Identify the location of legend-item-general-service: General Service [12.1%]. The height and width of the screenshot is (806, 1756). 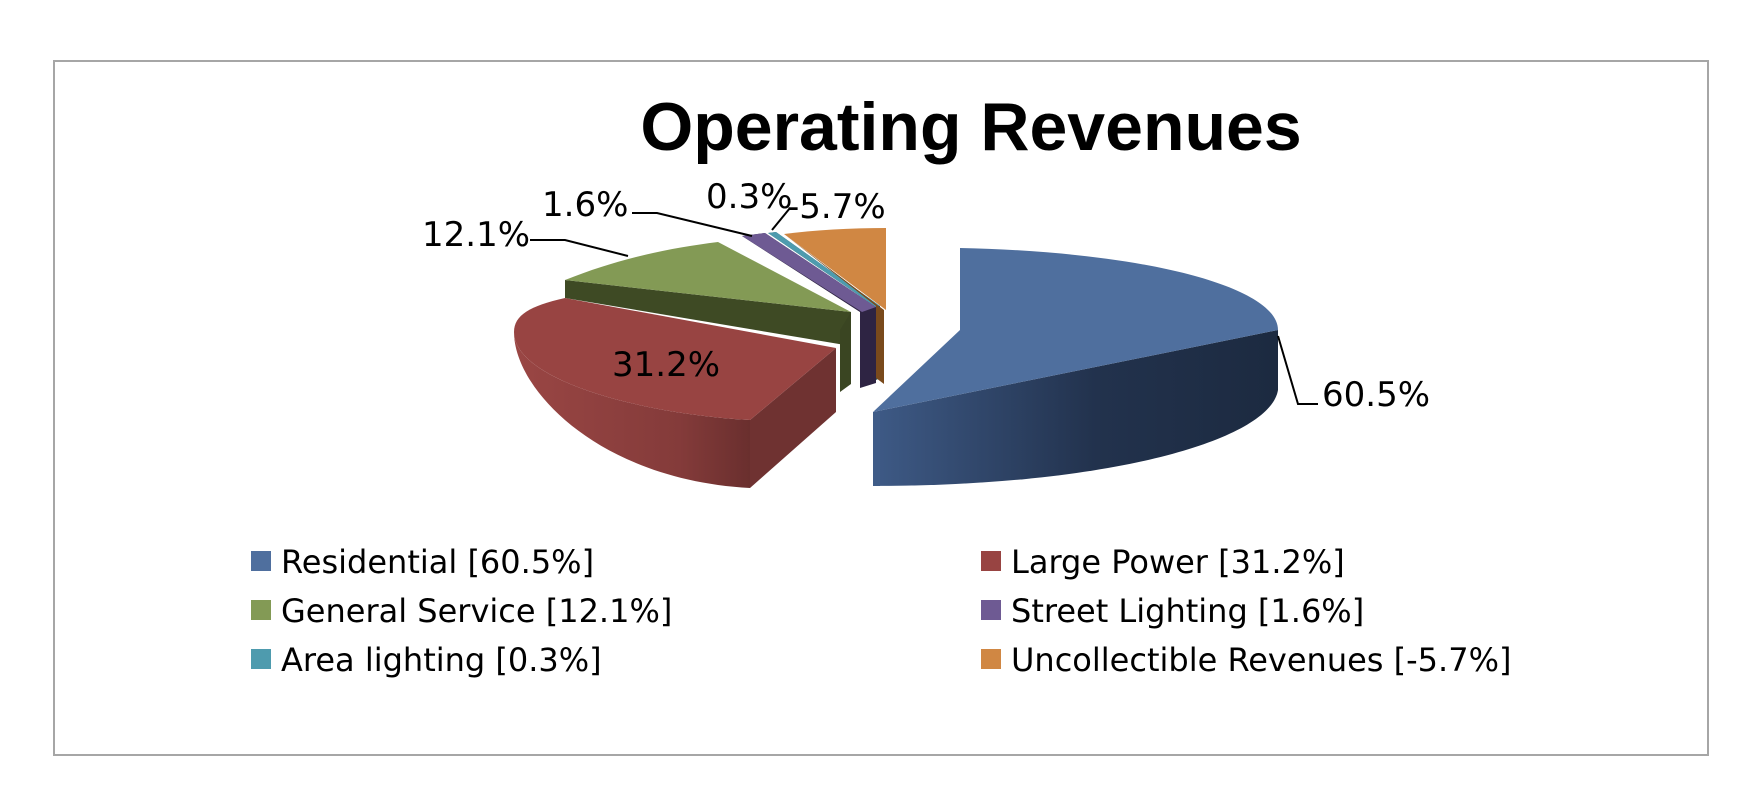
(461, 611).